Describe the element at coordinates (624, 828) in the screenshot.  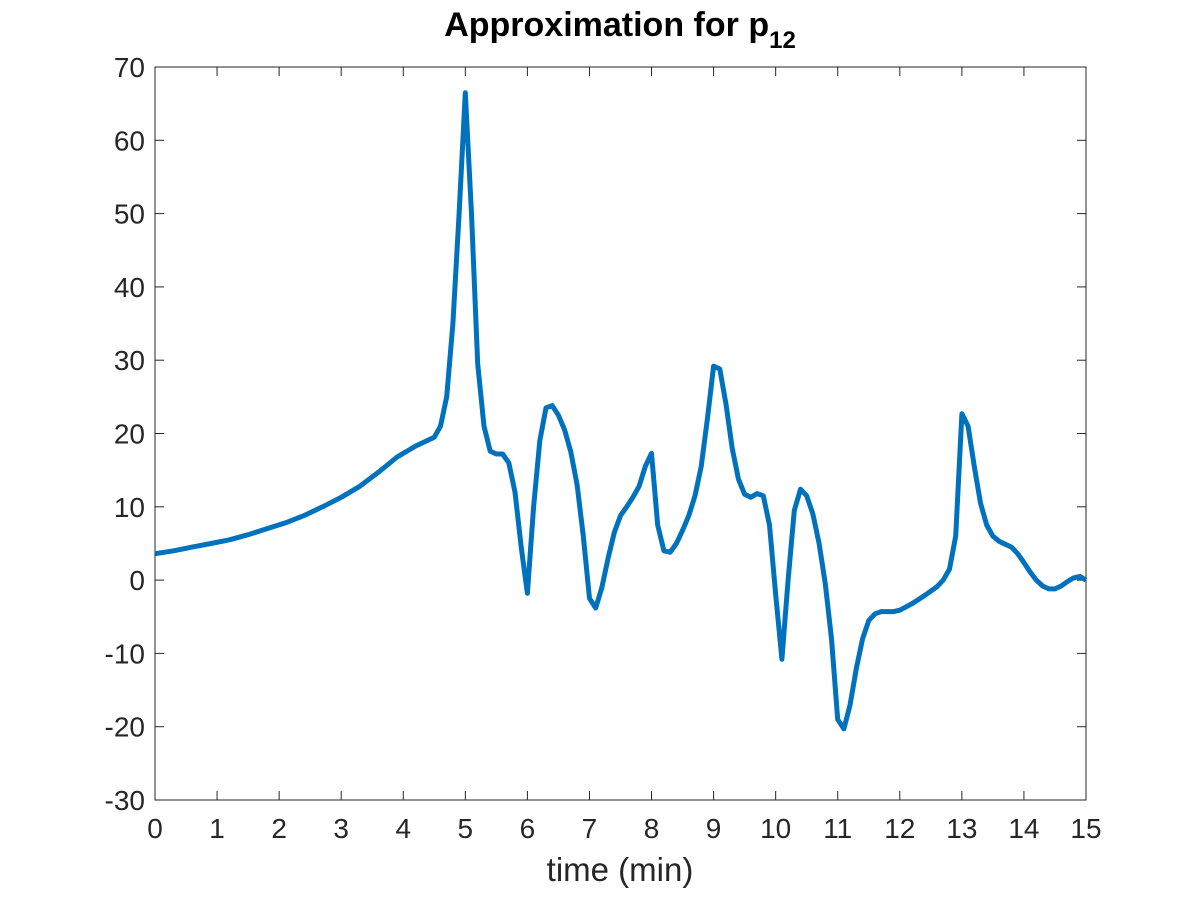
I see `x-axis-tick-labels: 0 1 2 3 4 5 6 7 8 9 10 11 12 13 14 15` at that location.